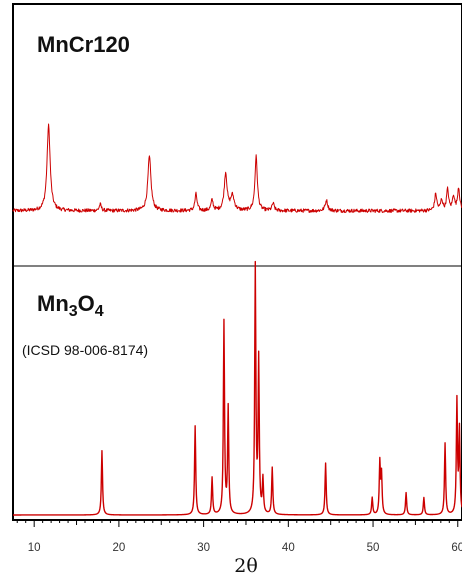  Describe the element at coordinates (118, 548) in the screenshot. I see `x-tick-label: 20` at that location.